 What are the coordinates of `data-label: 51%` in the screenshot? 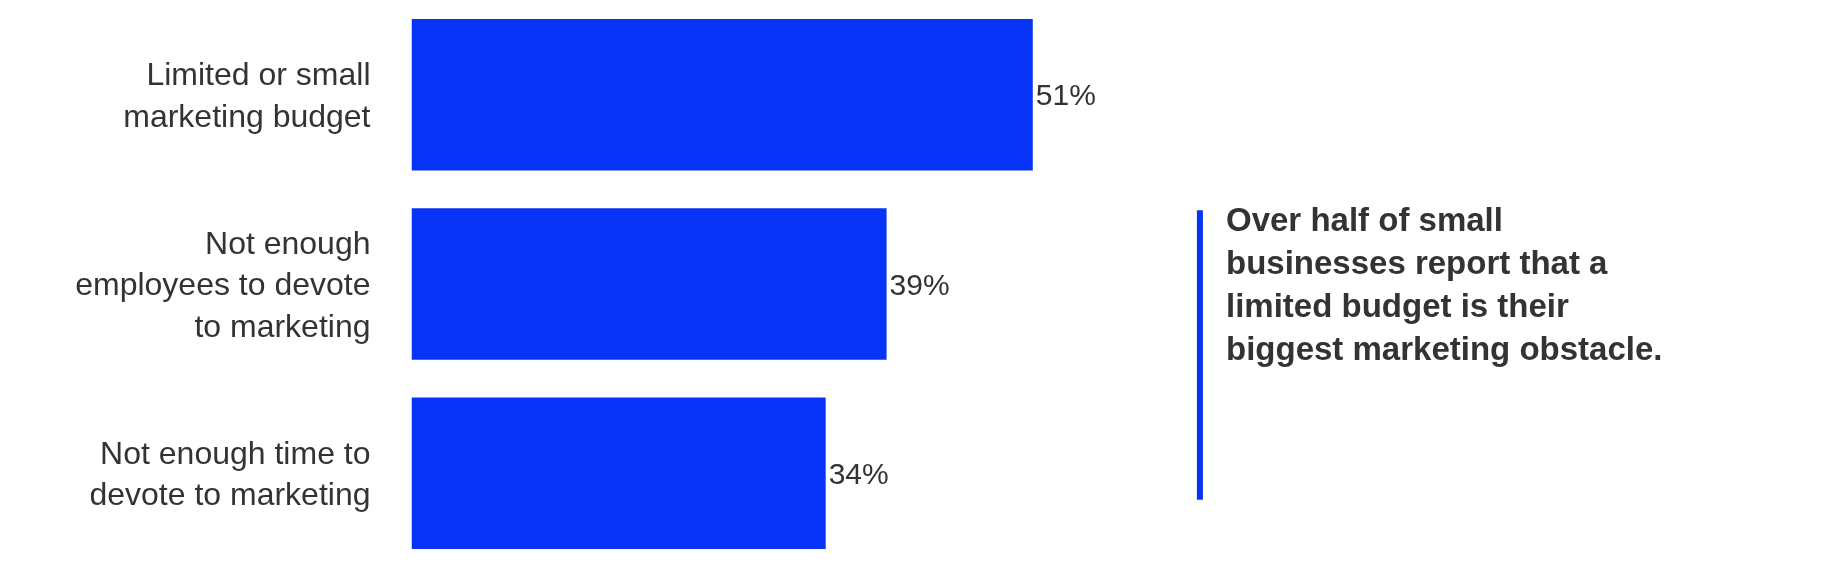 It's located at (1065, 95).